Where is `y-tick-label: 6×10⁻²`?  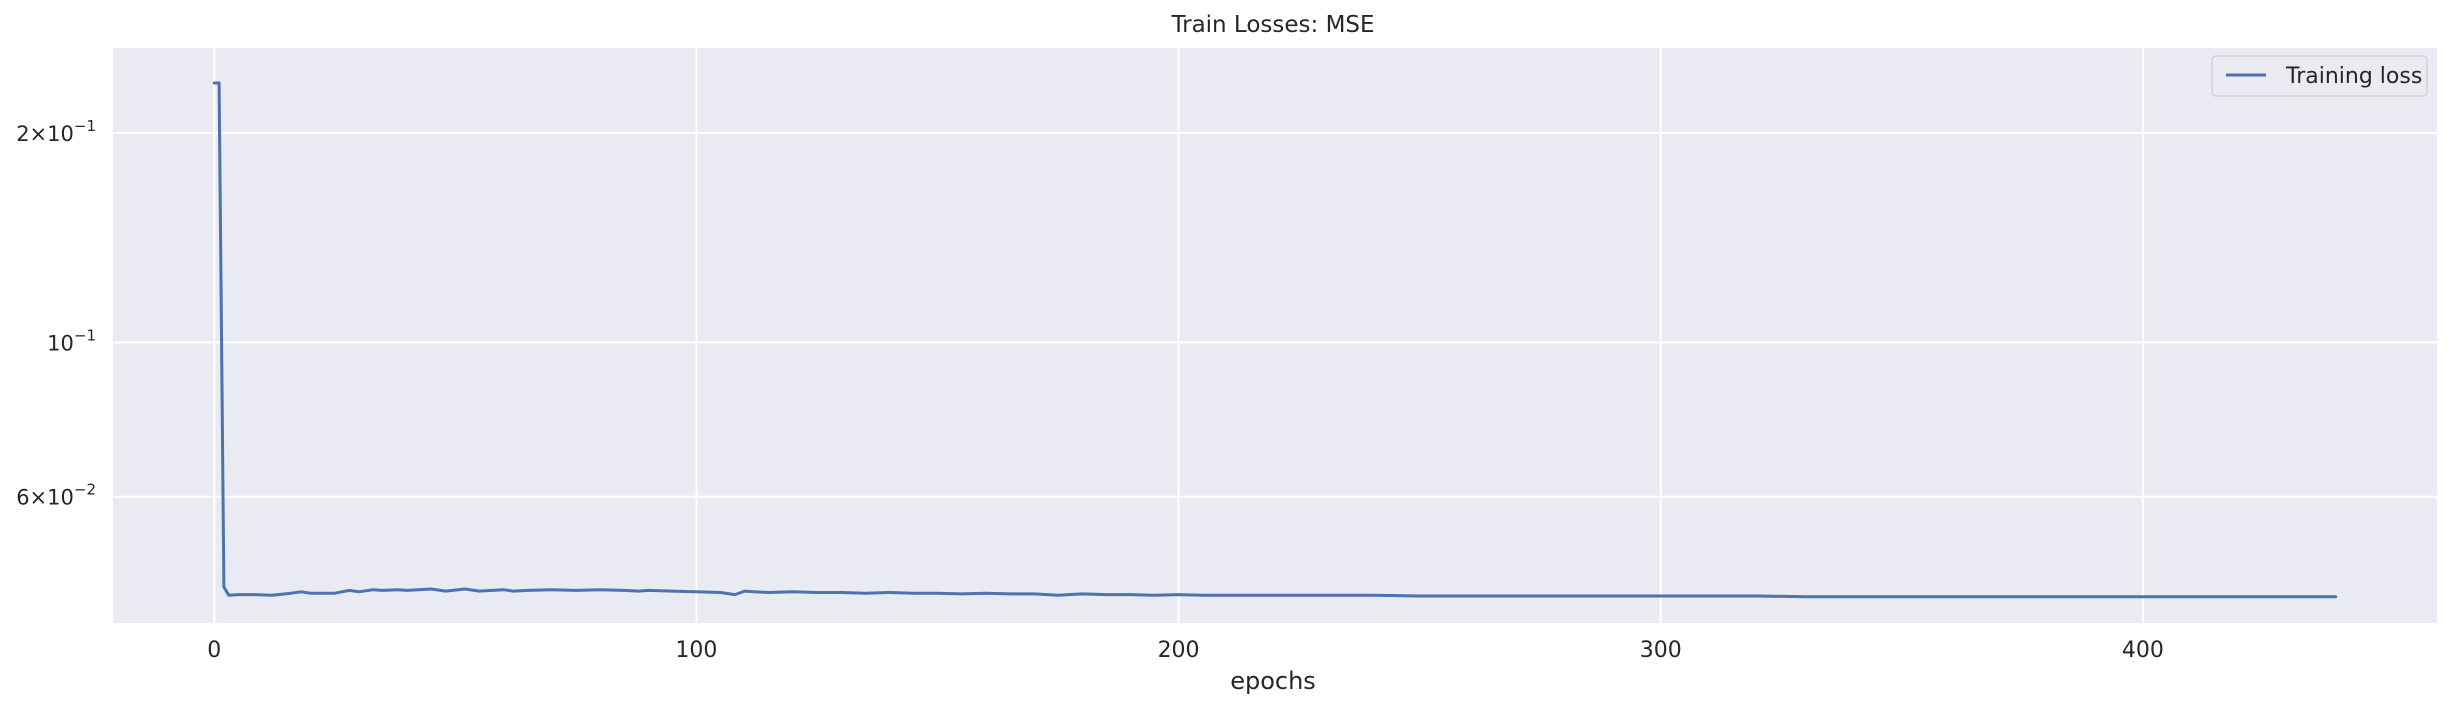 y-tick-label: 6×10⁻² is located at coordinates (56, 495).